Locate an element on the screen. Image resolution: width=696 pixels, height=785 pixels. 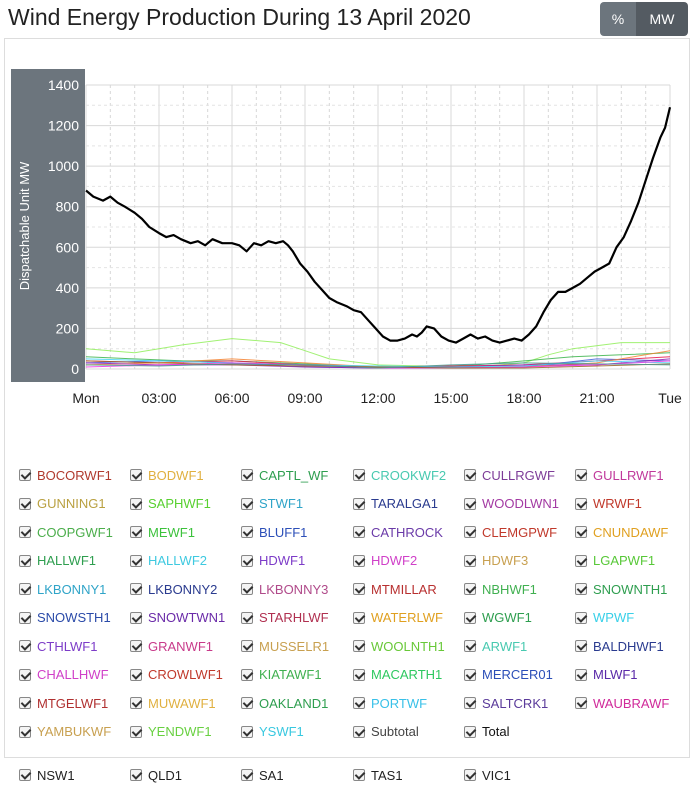
legend-item: WPWF is located at coordinates (604, 618).